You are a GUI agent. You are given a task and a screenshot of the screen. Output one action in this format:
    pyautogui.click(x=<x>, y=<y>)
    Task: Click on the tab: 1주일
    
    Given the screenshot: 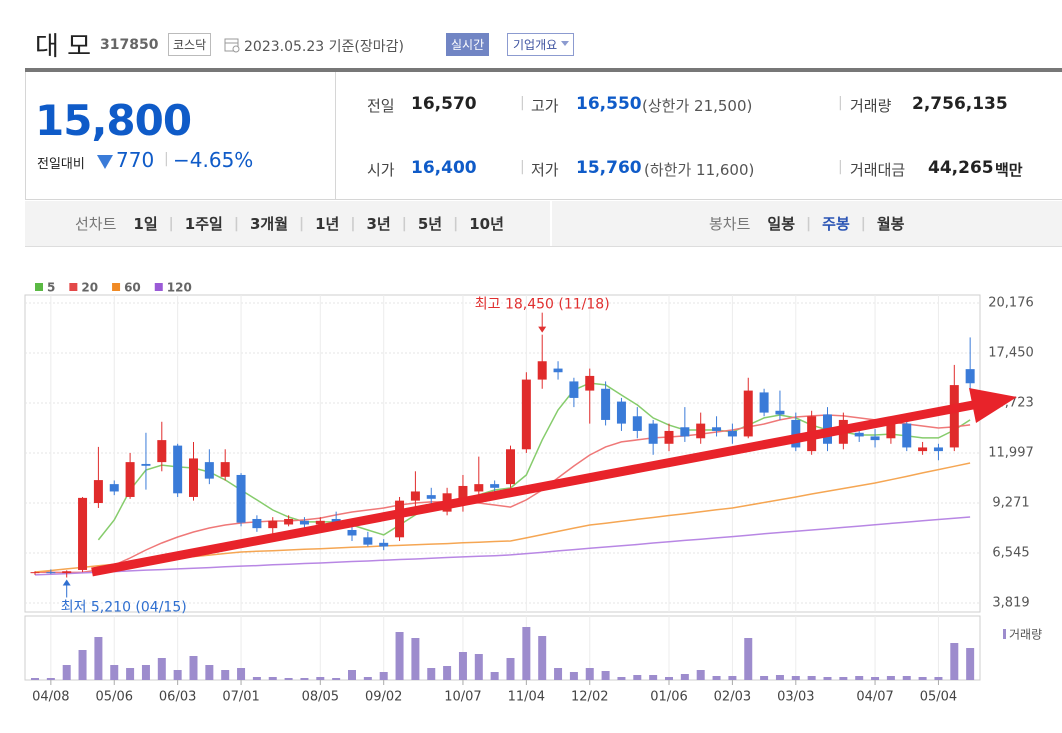 What is the action you would take?
    pyautogui.click(x=203, y=224)
    